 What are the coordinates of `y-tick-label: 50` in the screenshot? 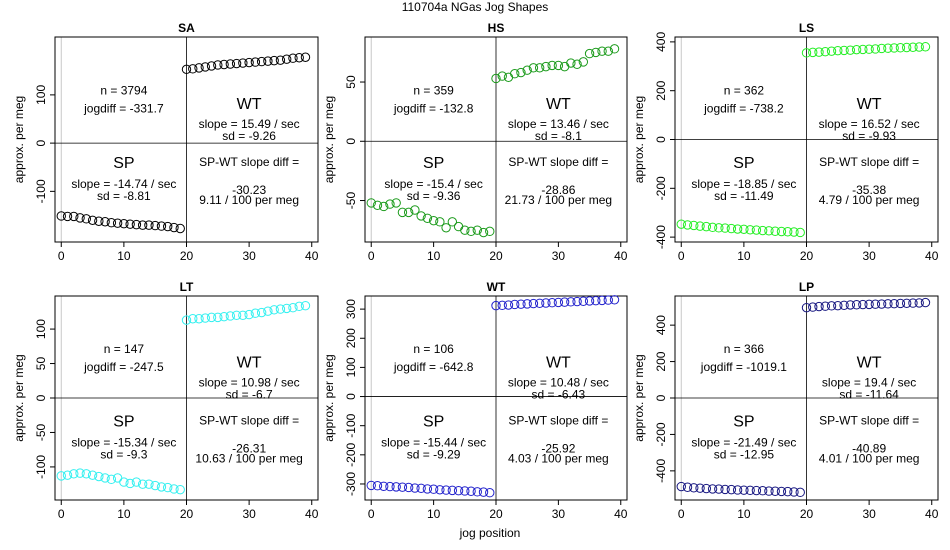 It's located at (351, 82).